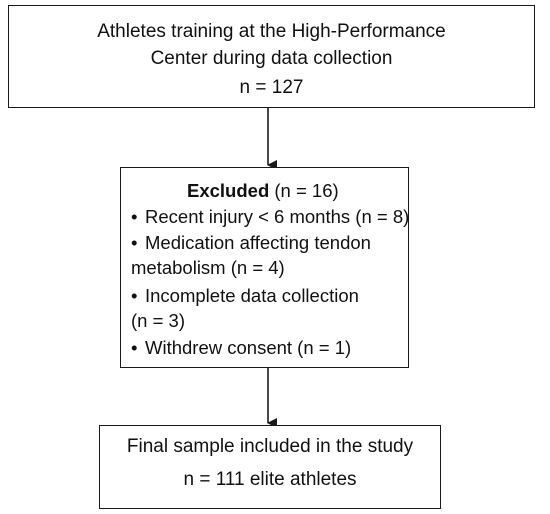 Image resolution: width=550 pixels, height=514 pixels. What do you see at coordinates (248, 347) in the screenshot?
I see `excluded-reason-consent: Withdrew consent (n = 1)` at bounding box center [248, 347].